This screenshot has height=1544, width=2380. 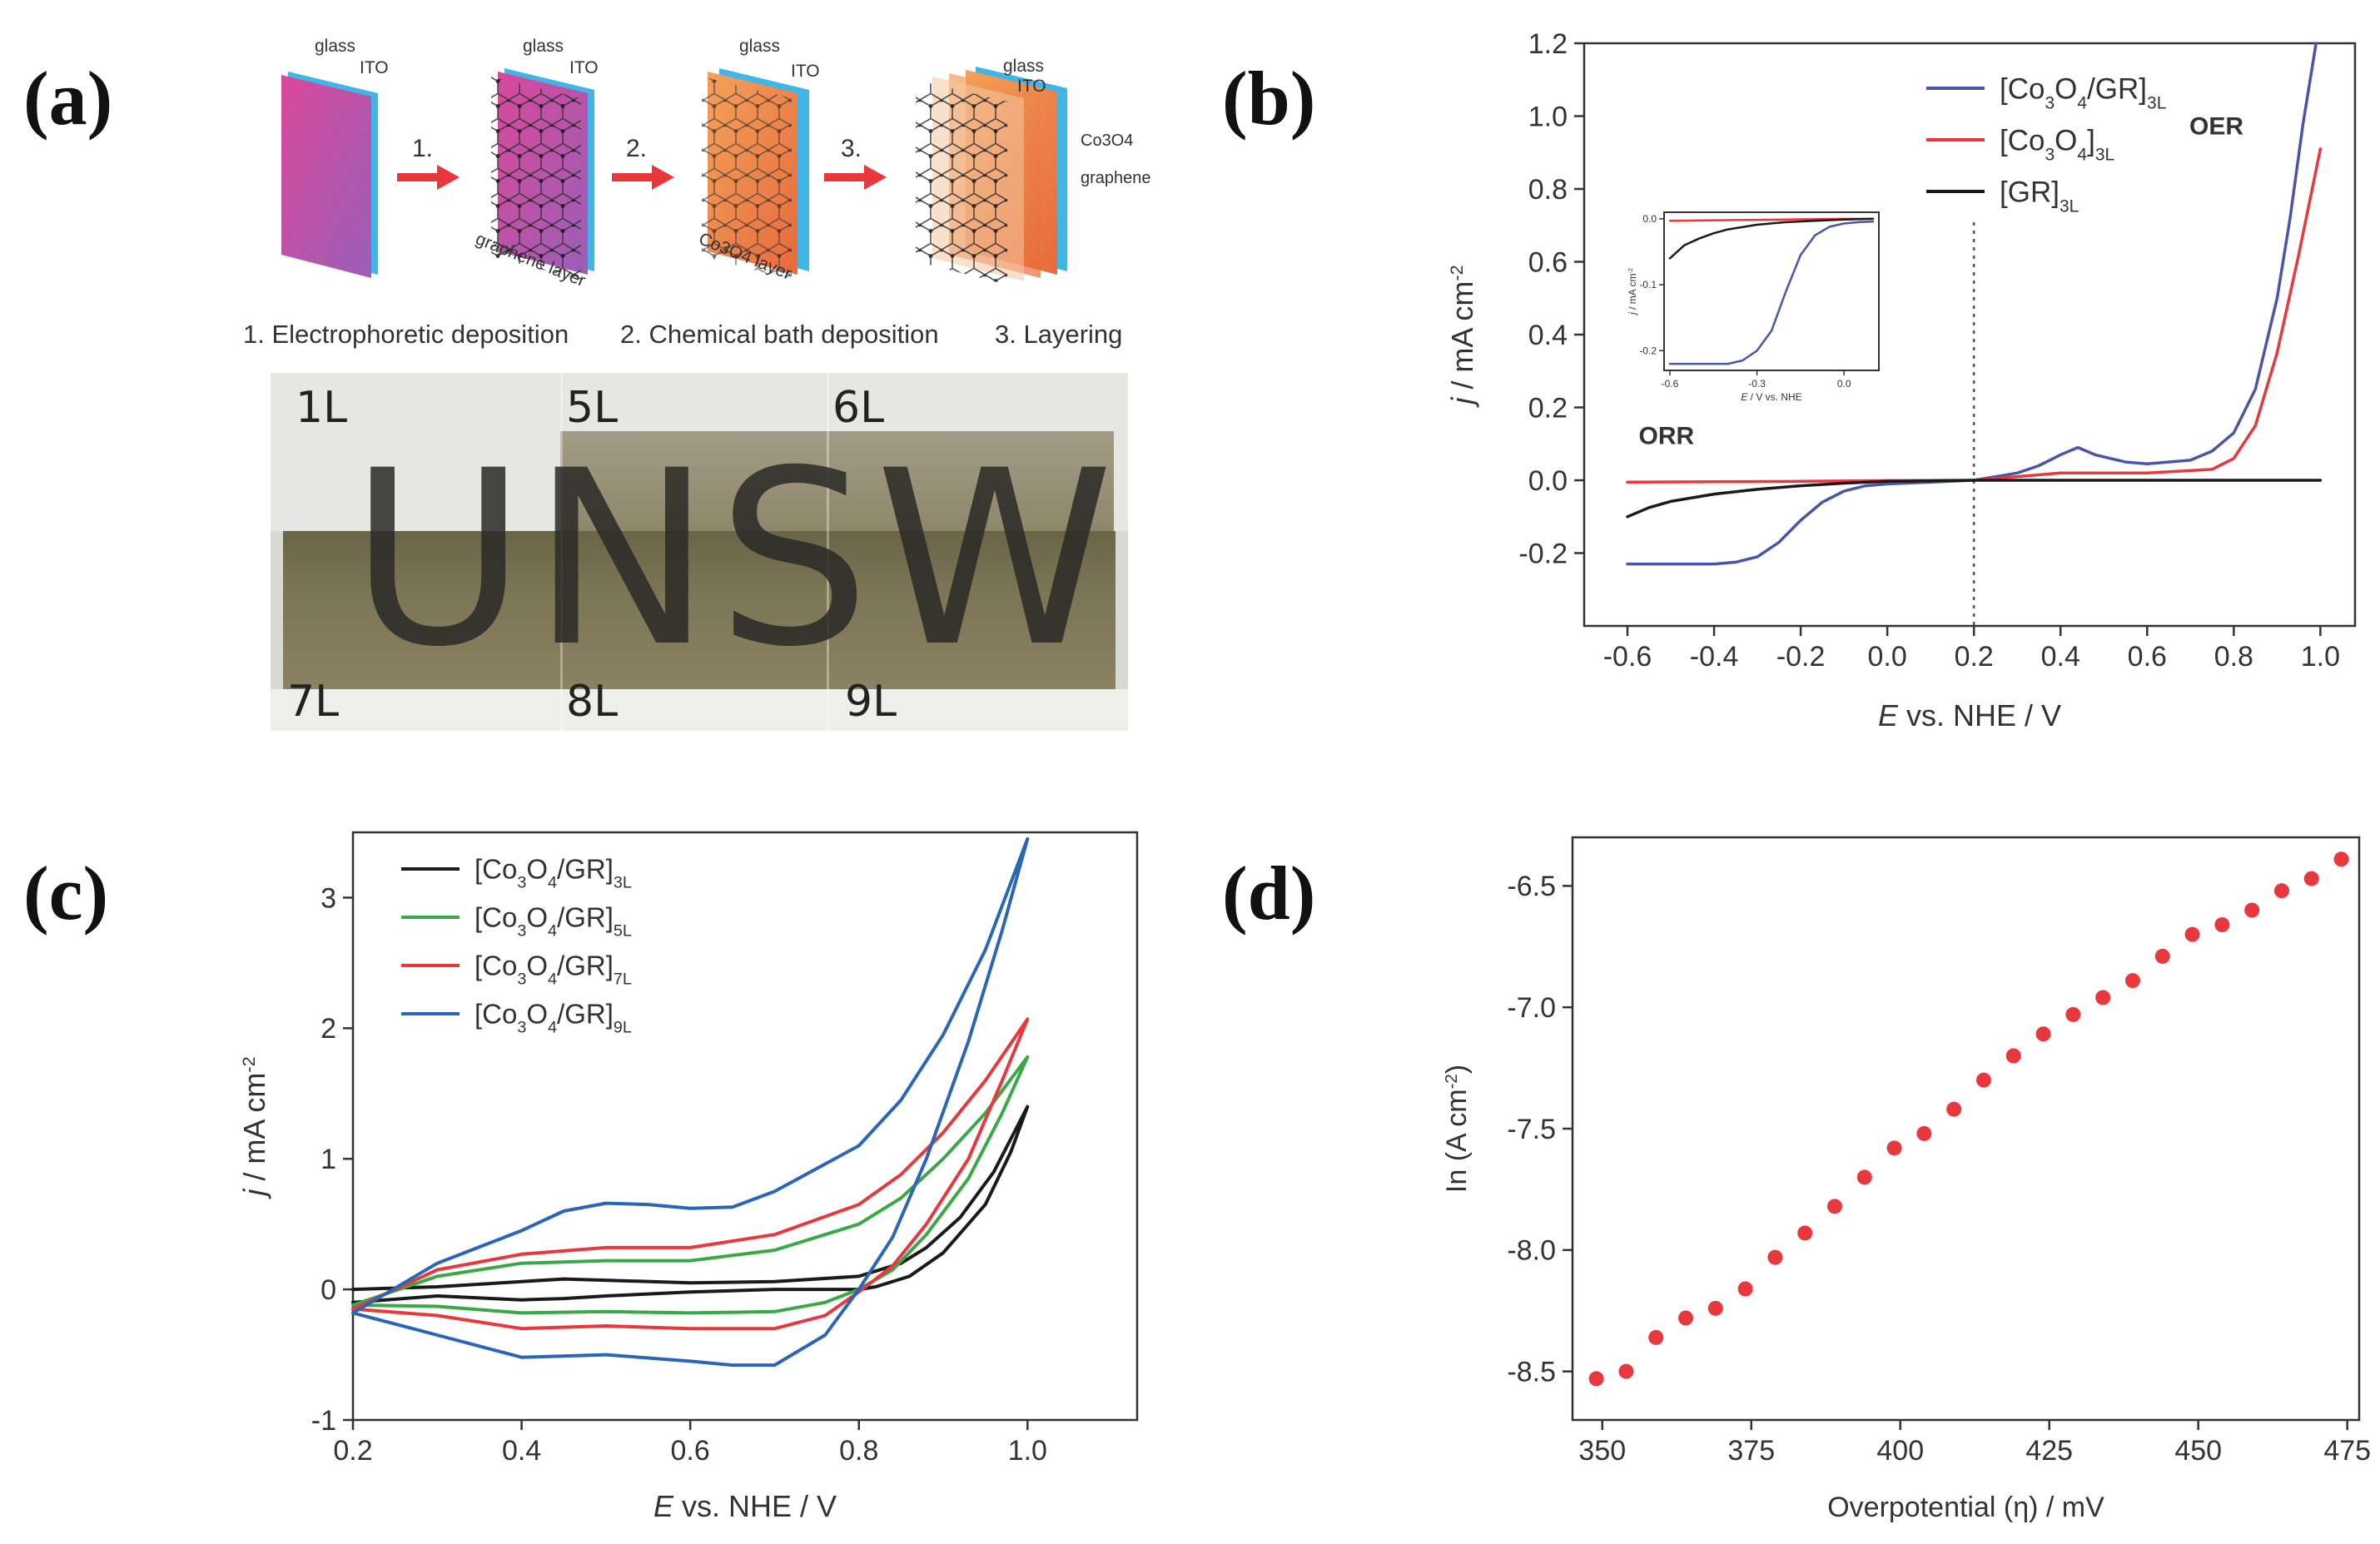 I want to click on legend-entry-1: [Co3O4/GR]5L, so click(x=516, y=922).